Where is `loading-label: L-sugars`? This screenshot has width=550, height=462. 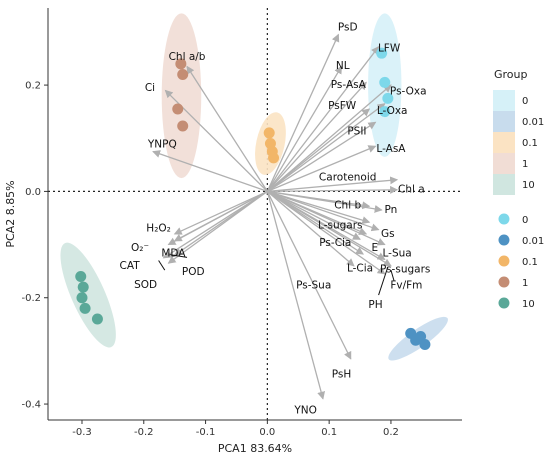
loading-label: L-sugars is located at coordinates (340, 225).